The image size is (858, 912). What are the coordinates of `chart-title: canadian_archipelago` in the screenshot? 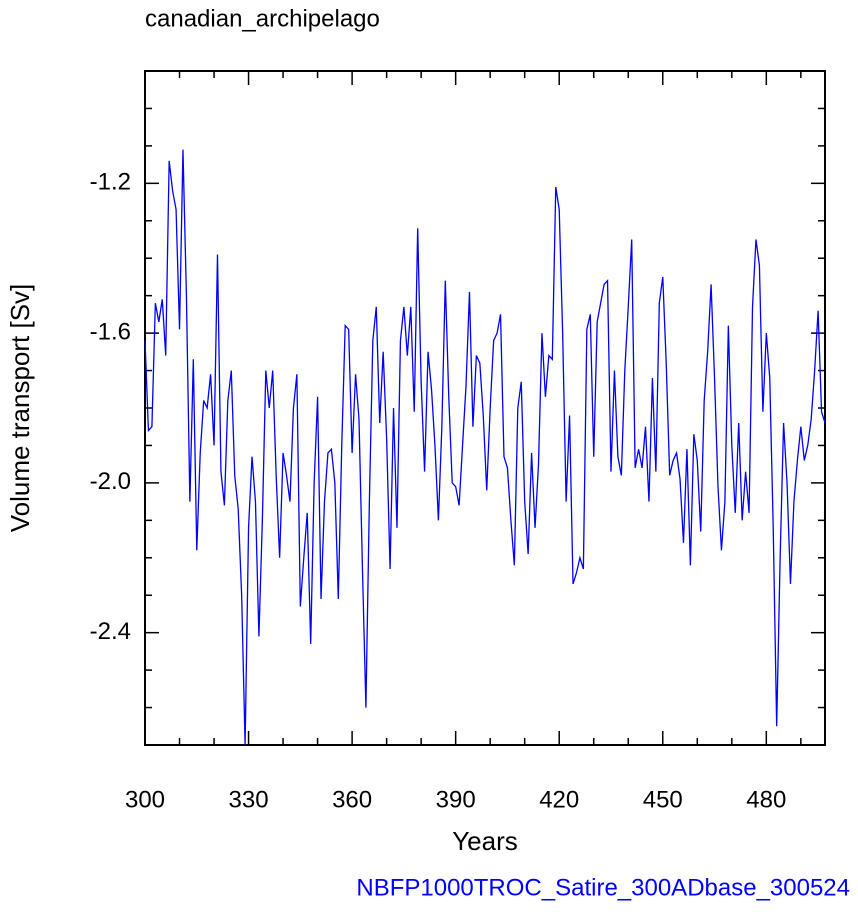 It's located at (262, 18).